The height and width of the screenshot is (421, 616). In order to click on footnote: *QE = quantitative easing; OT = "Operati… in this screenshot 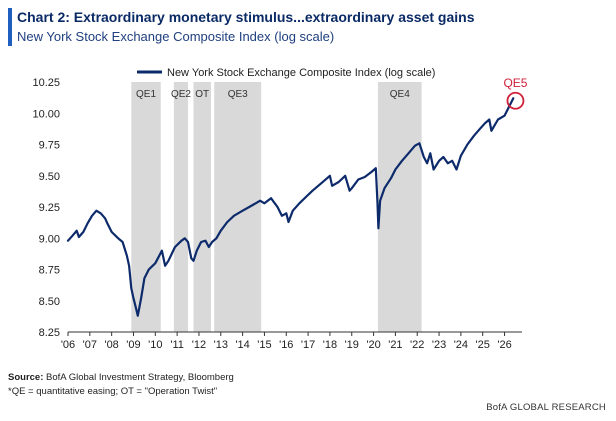, I will do `click(113, 391)`.